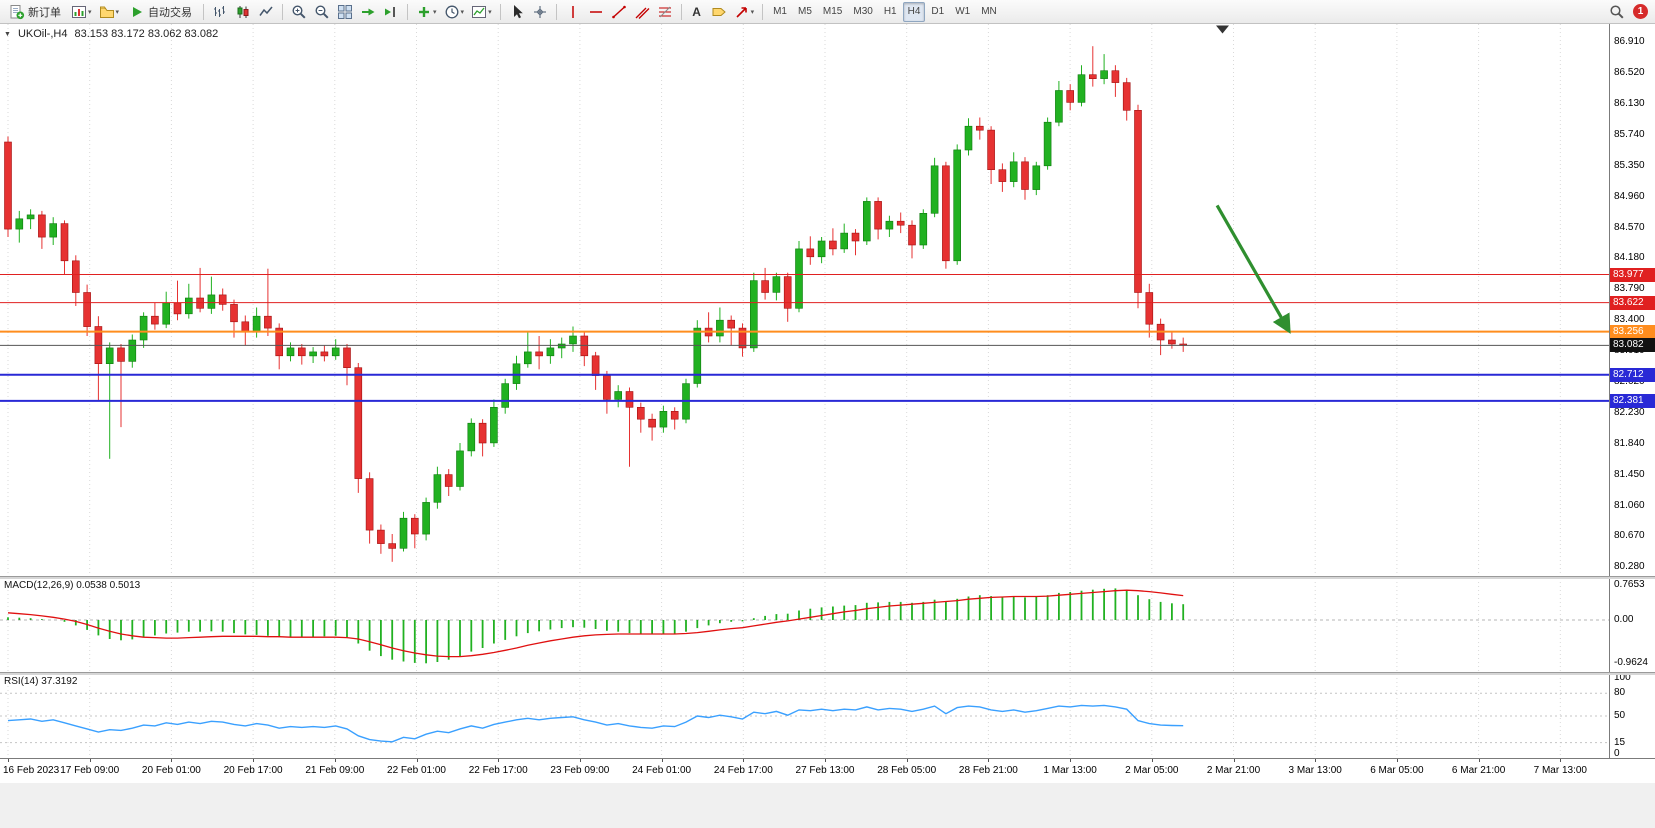 Image resolution: width=1655 pixels, height=828 pixels. I want to click on trendline-button, so click(619, 12).